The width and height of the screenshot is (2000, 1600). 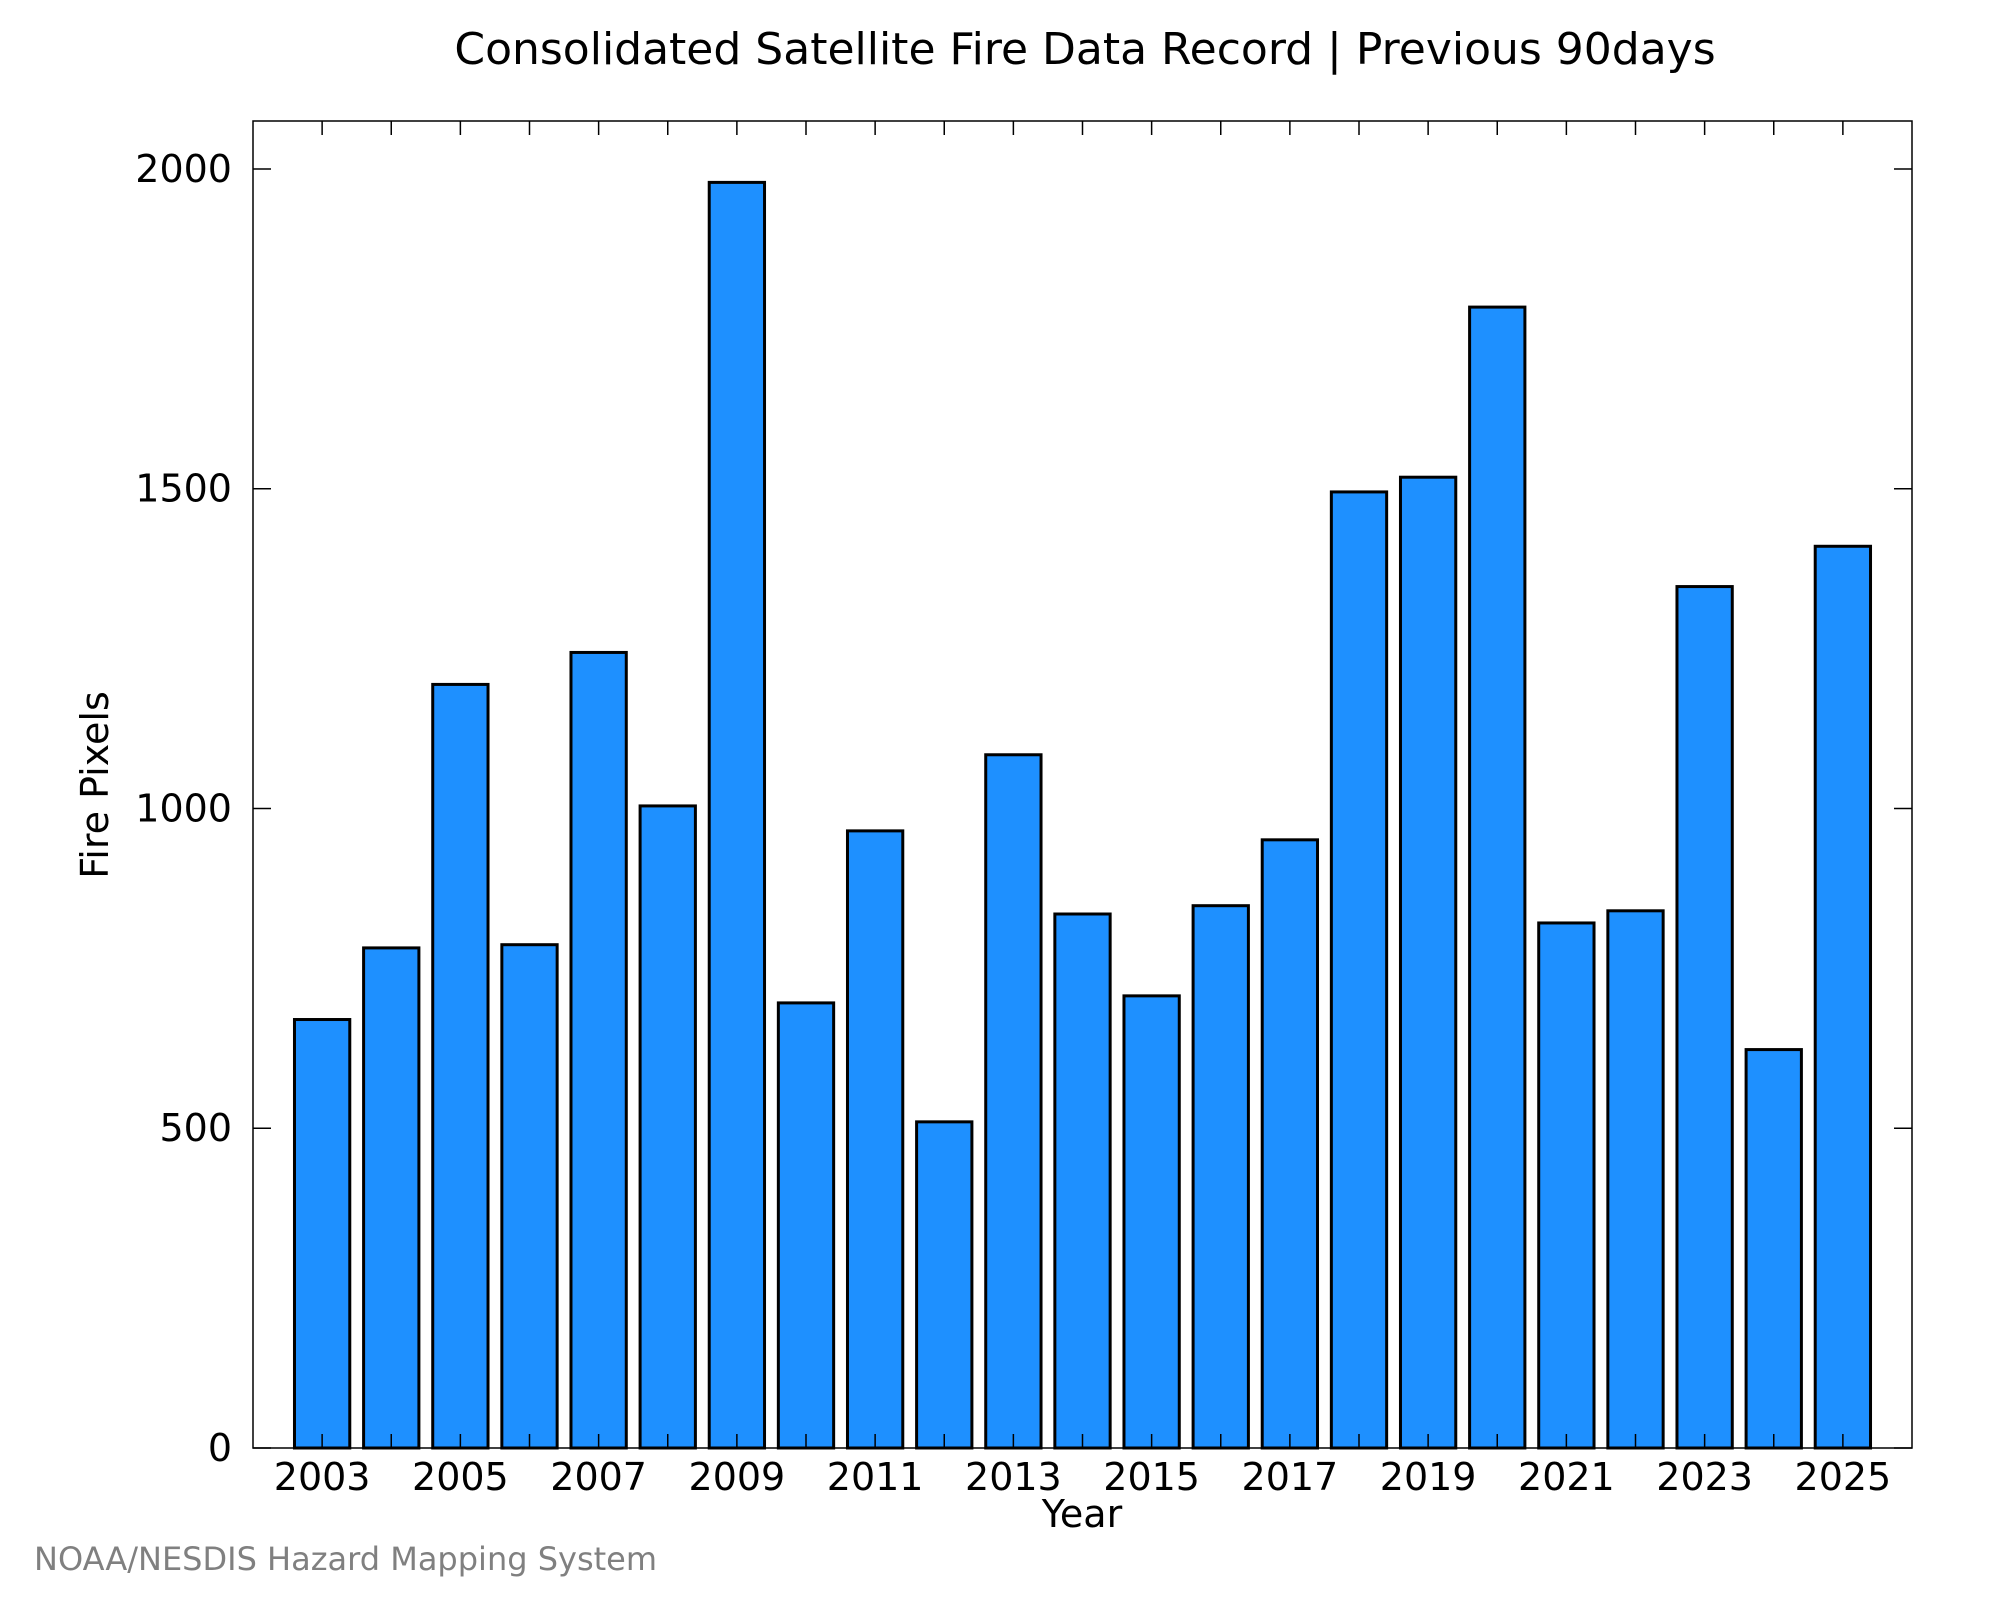 What do you see at coordinates (806, 1225) in the screenshot?
I see `bar-2010` at bounding box center [806, 1225].